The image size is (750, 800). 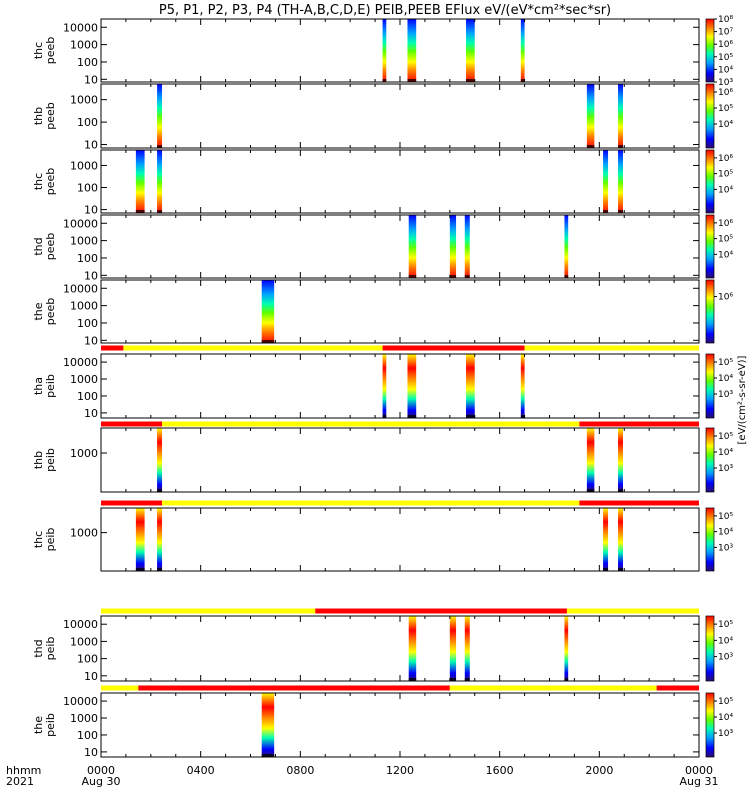 I want to click on panel-thc-peeb: 10 100 1000 thcpeeb 10⁴ 10⁵ 10⁶, so click(x=382, y=183).